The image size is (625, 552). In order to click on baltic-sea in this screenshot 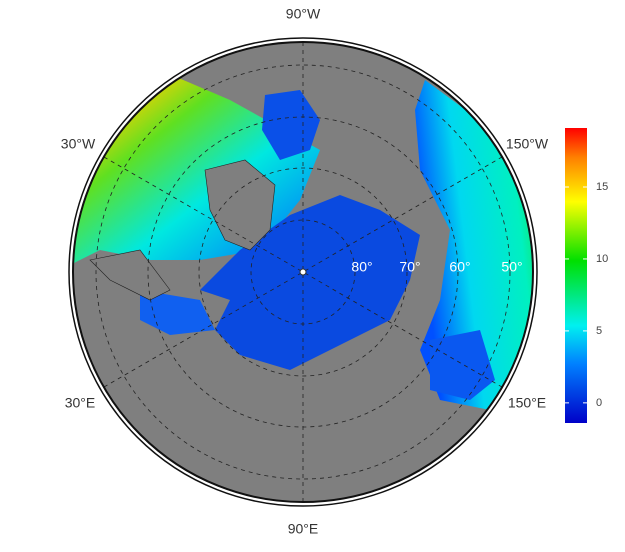, I will do `click(177, 312)`.